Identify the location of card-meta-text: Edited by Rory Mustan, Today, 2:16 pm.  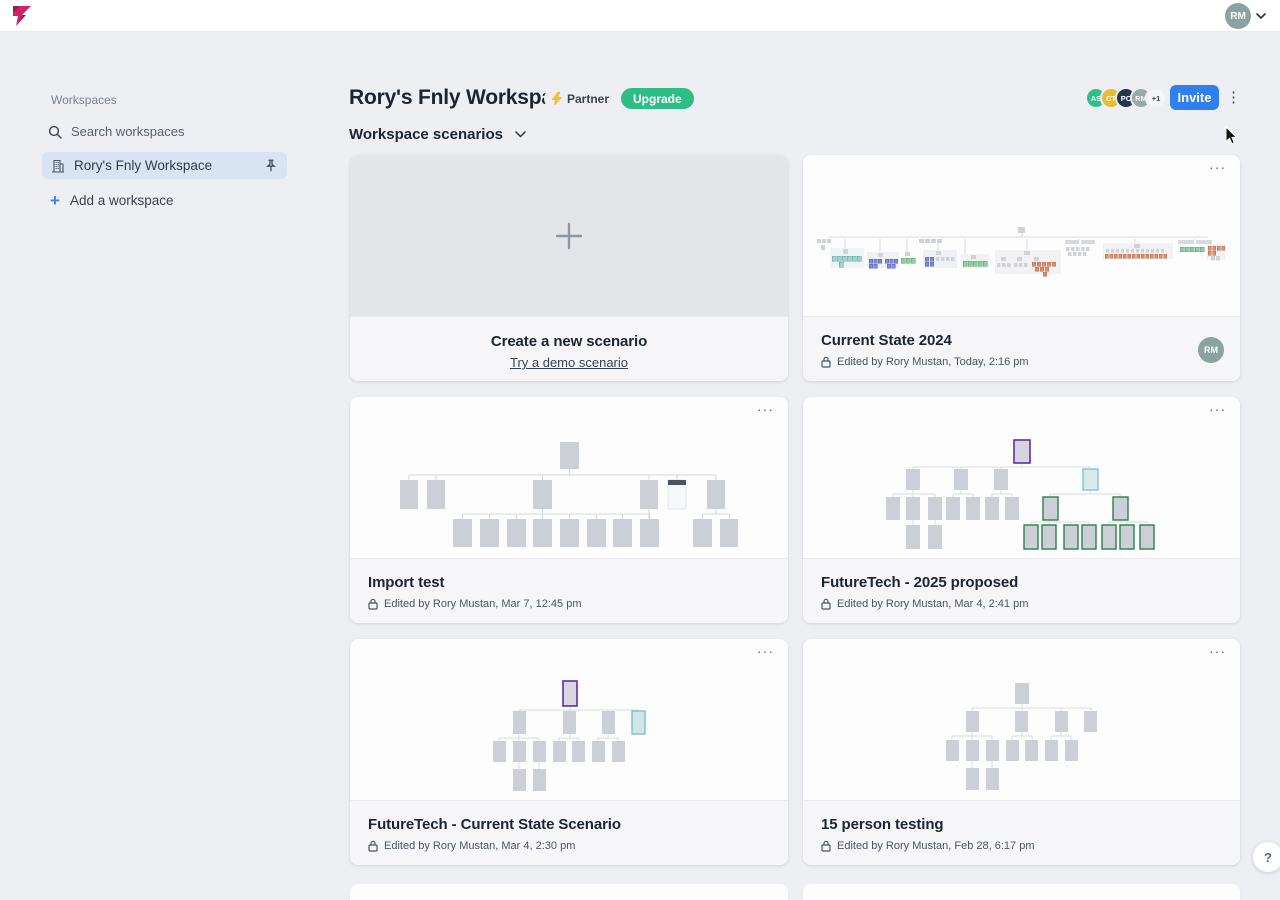
(933, 362).